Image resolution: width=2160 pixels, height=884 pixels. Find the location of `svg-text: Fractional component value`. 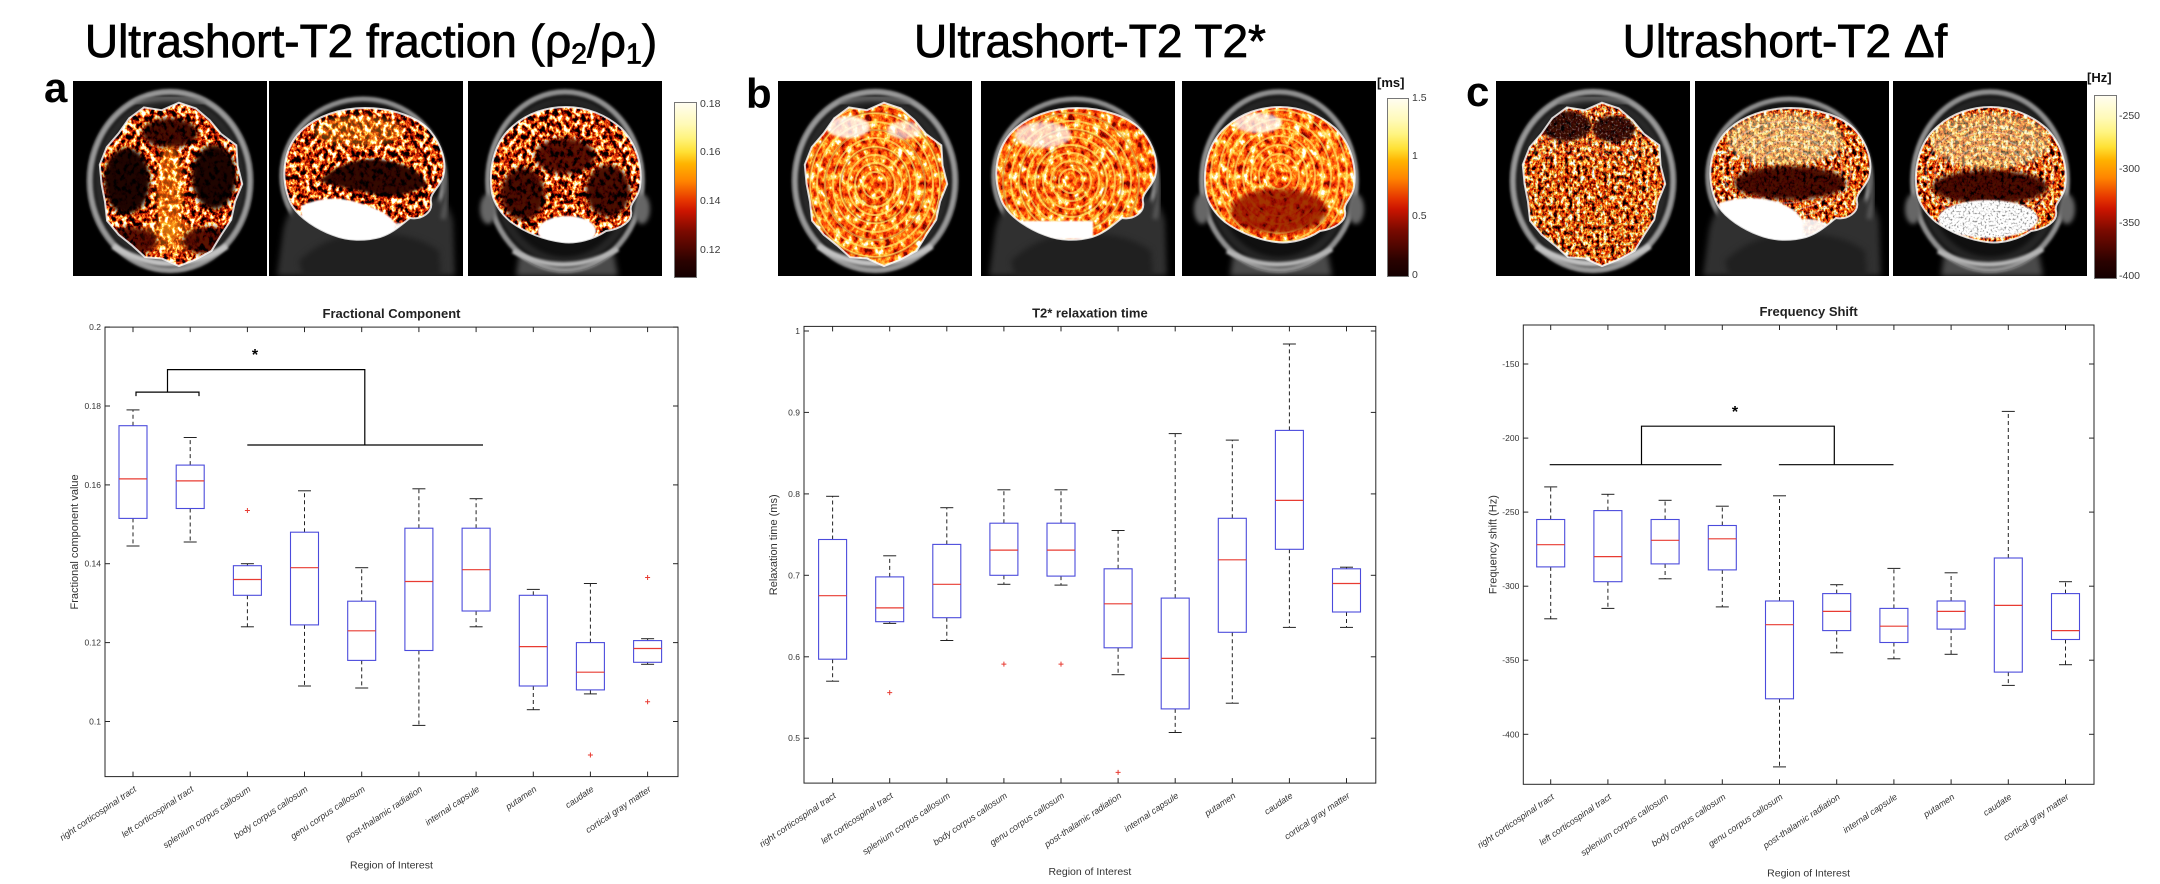

svg-text: Fractional component value is located at coordinates (75, 541).